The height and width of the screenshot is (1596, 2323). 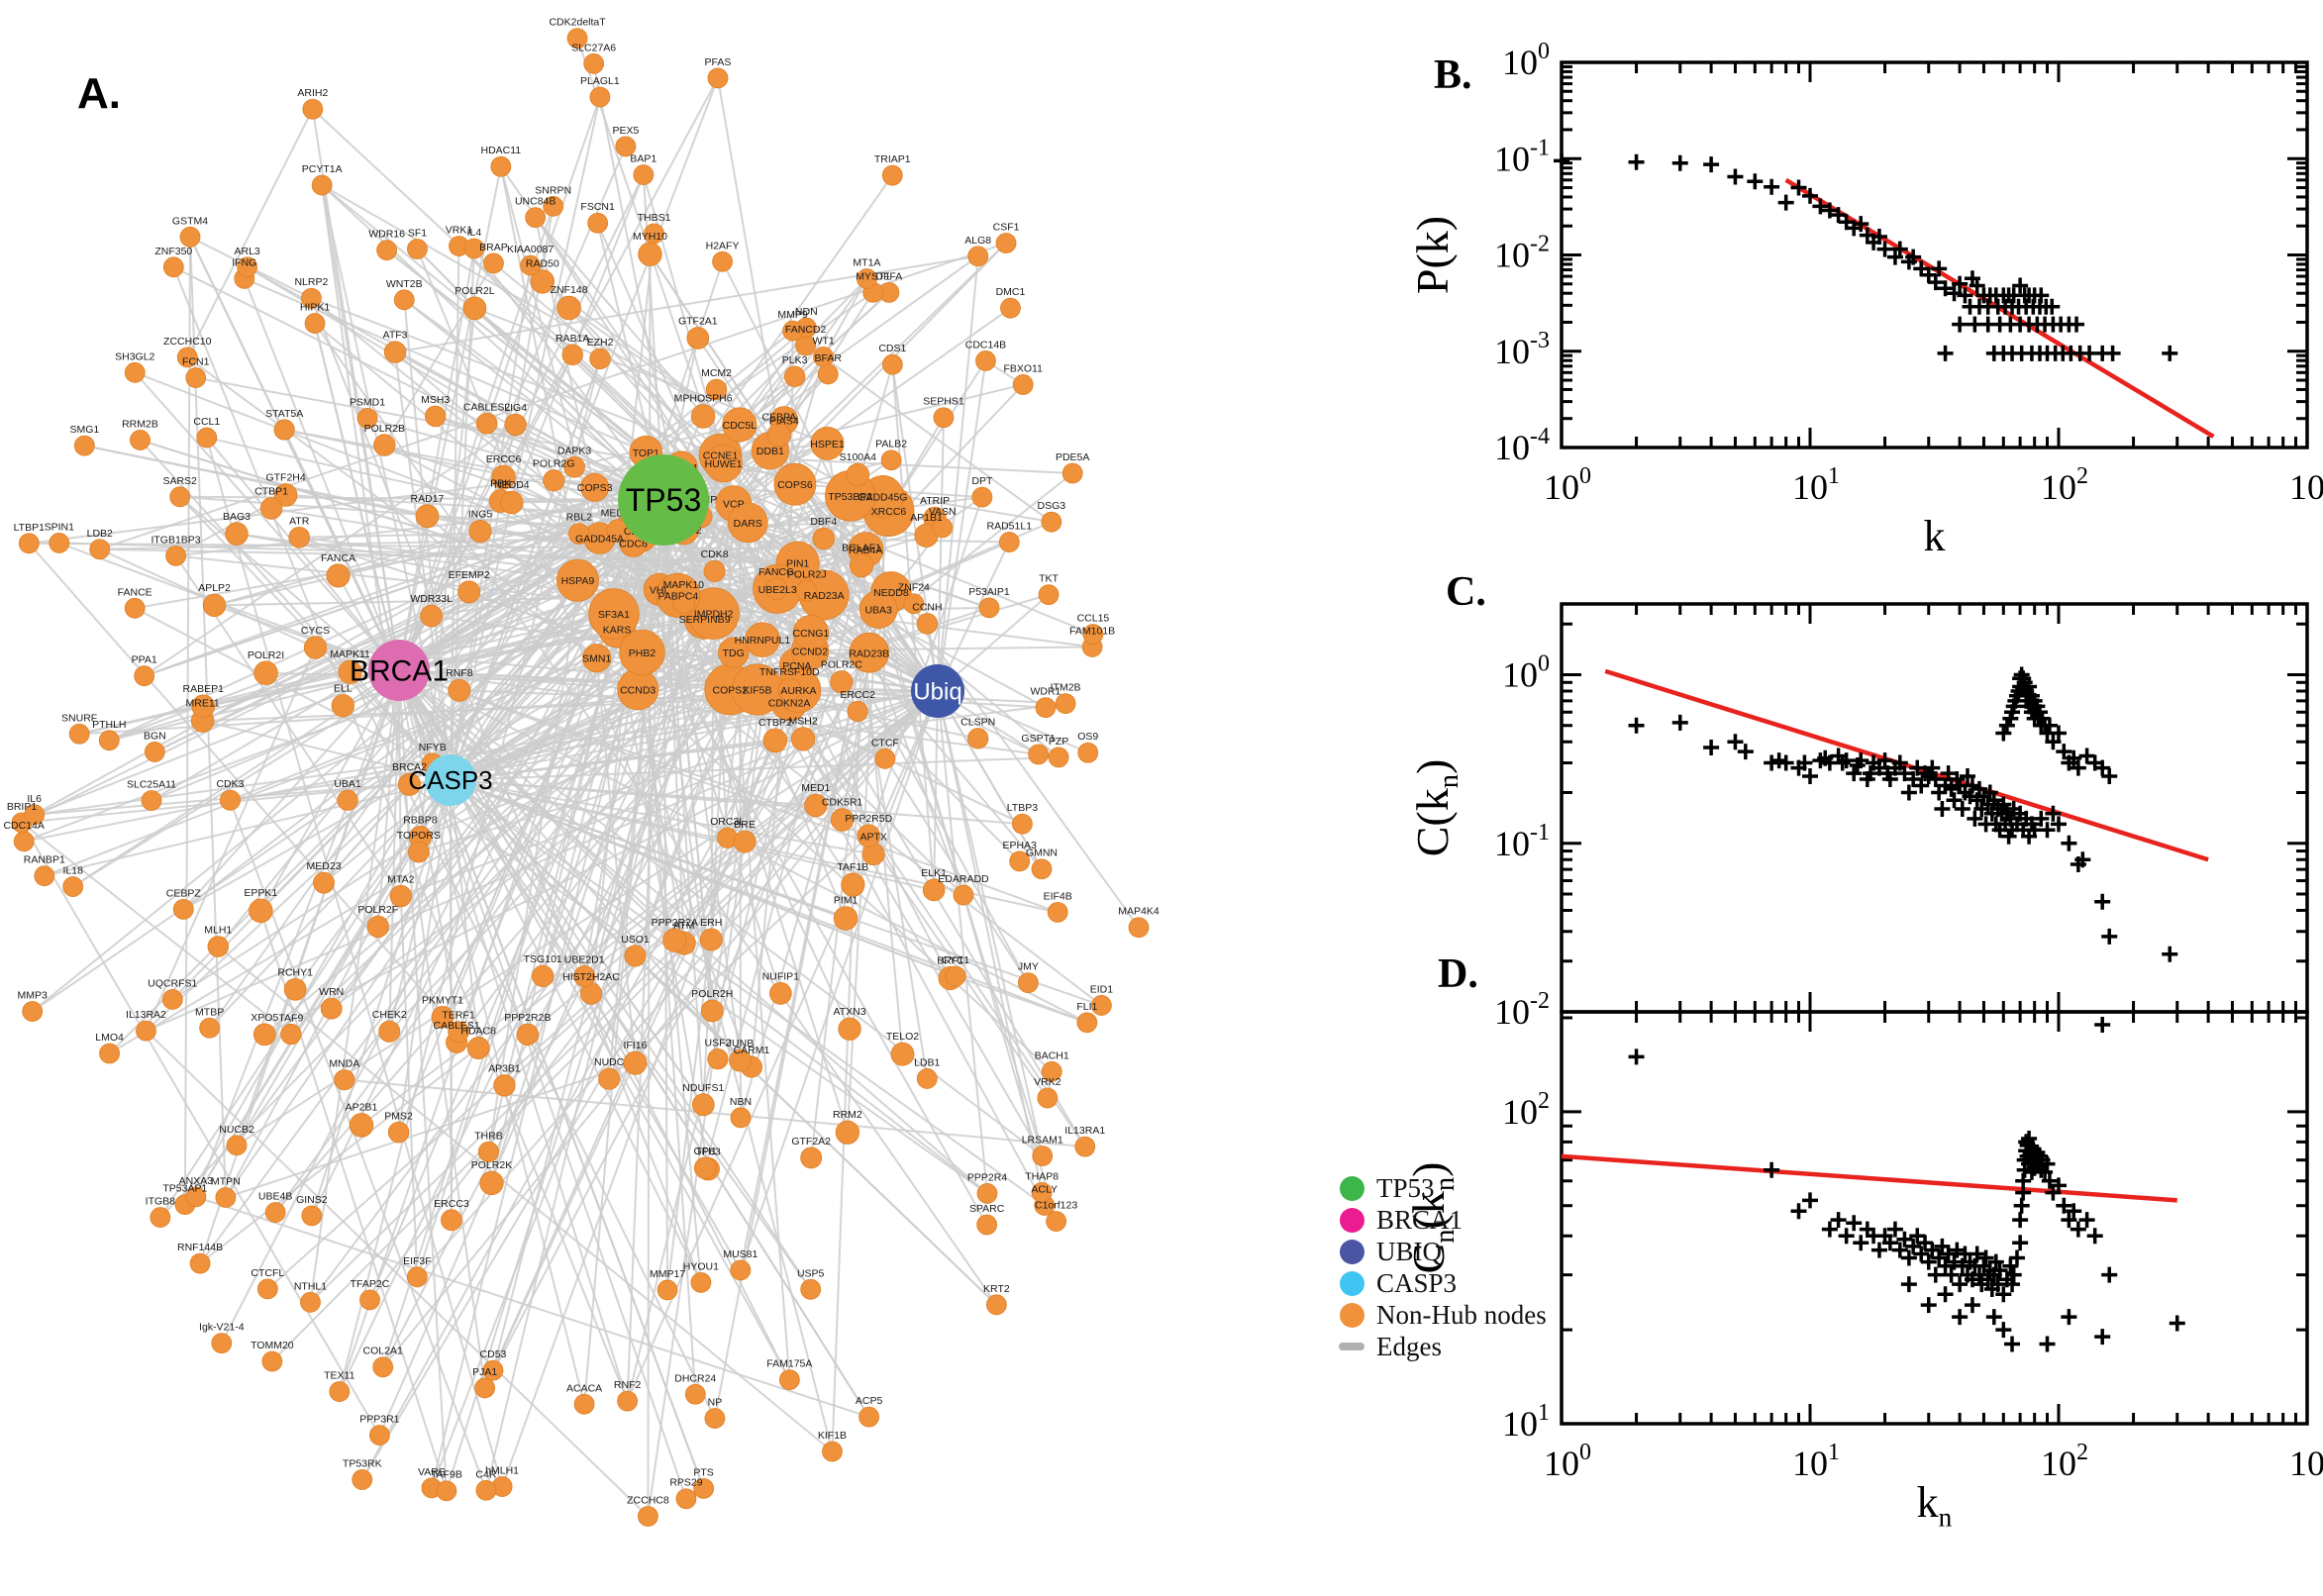 What do you see at coordinates (956, 960) in the screenshot?
I see `network-node-label: CYC1` at bounding box center [956, 960].